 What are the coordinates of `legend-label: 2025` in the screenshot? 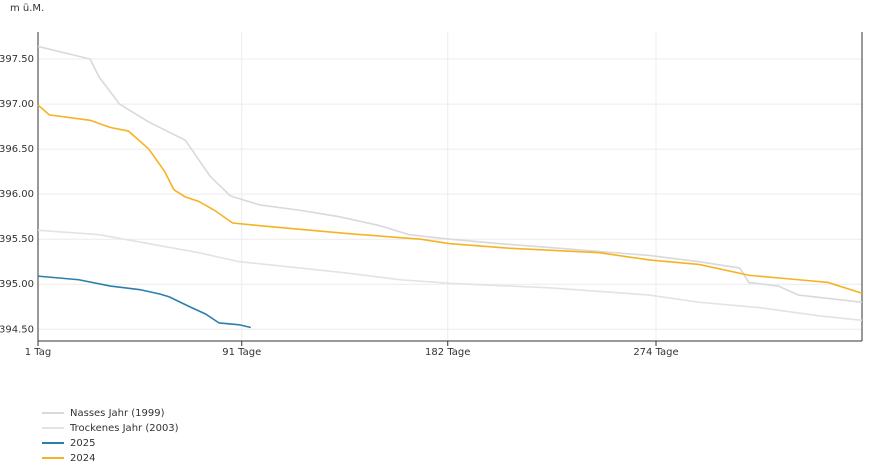 It's located at (82, 443).